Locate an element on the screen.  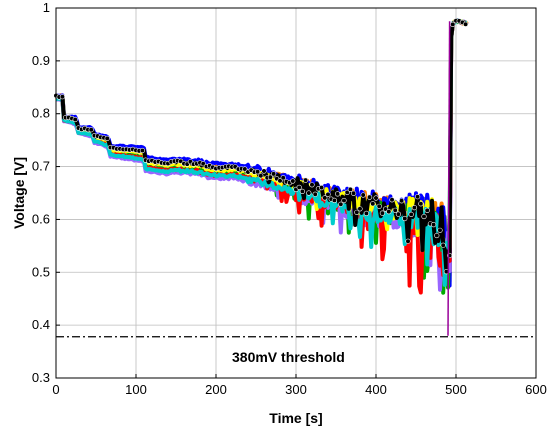
y-tick-label: 0.4 is located at coordinates (41, 324).